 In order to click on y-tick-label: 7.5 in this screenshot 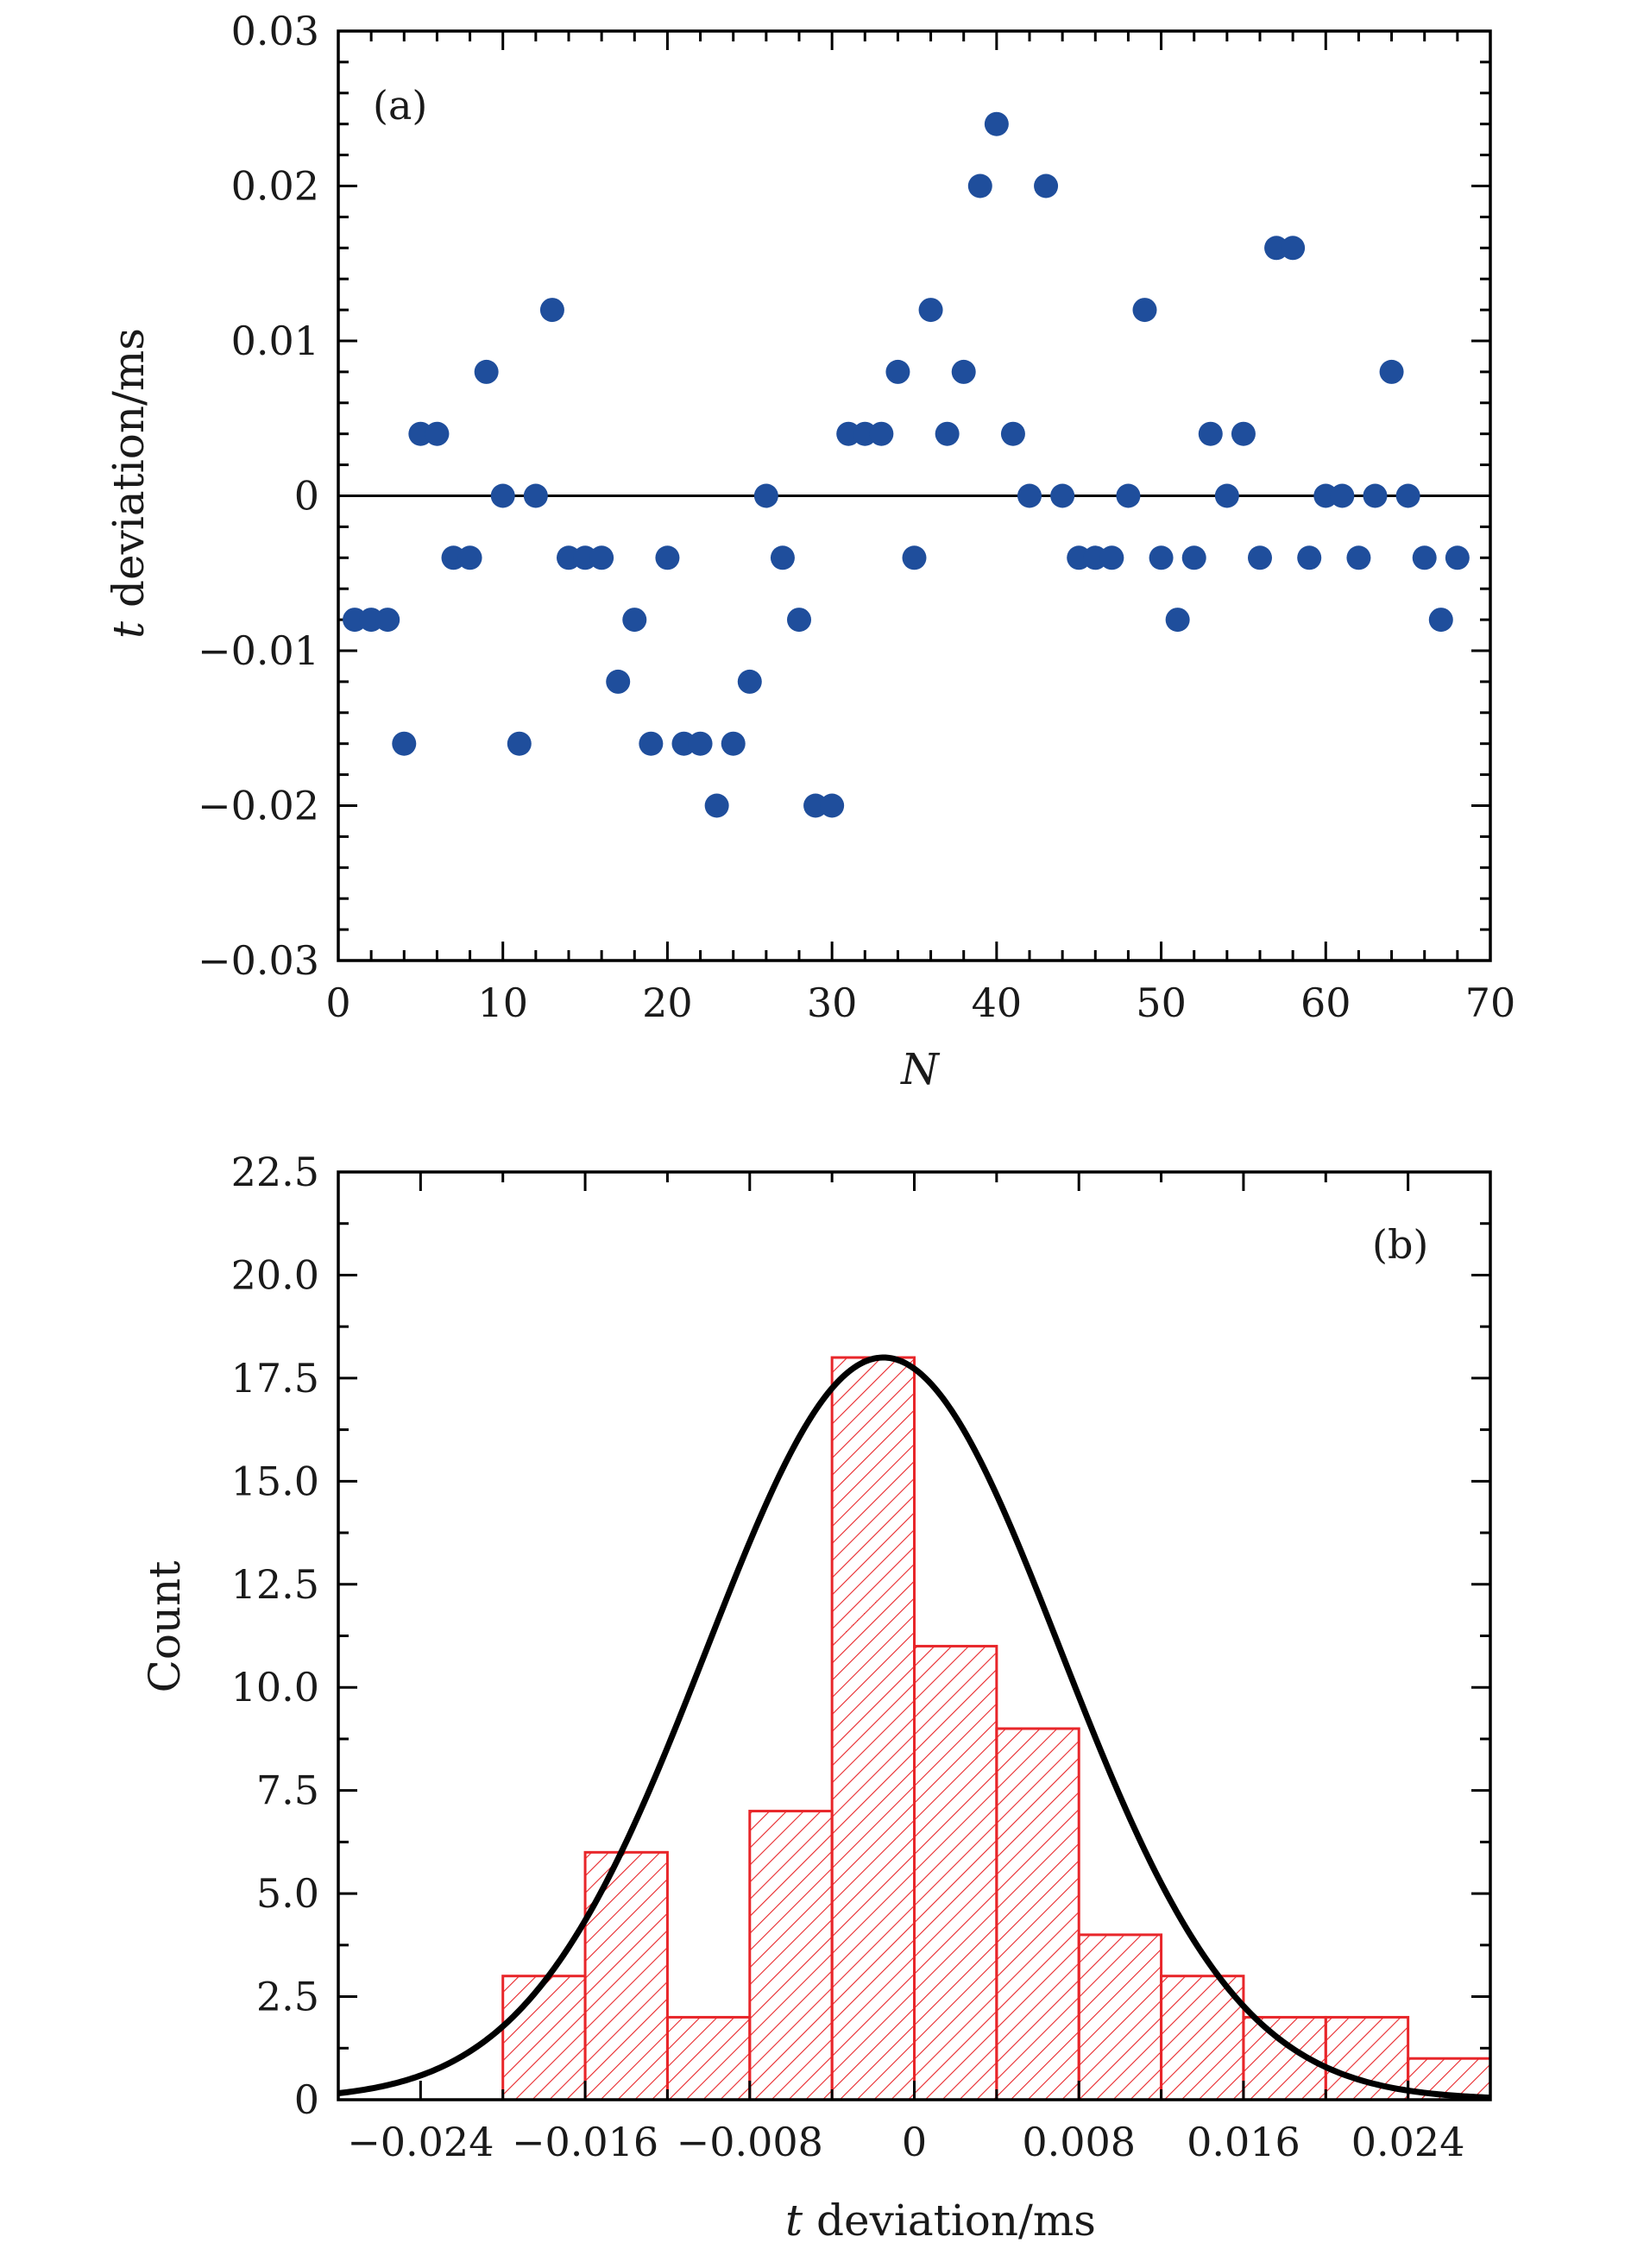, I will do `click(287, 1791)`.